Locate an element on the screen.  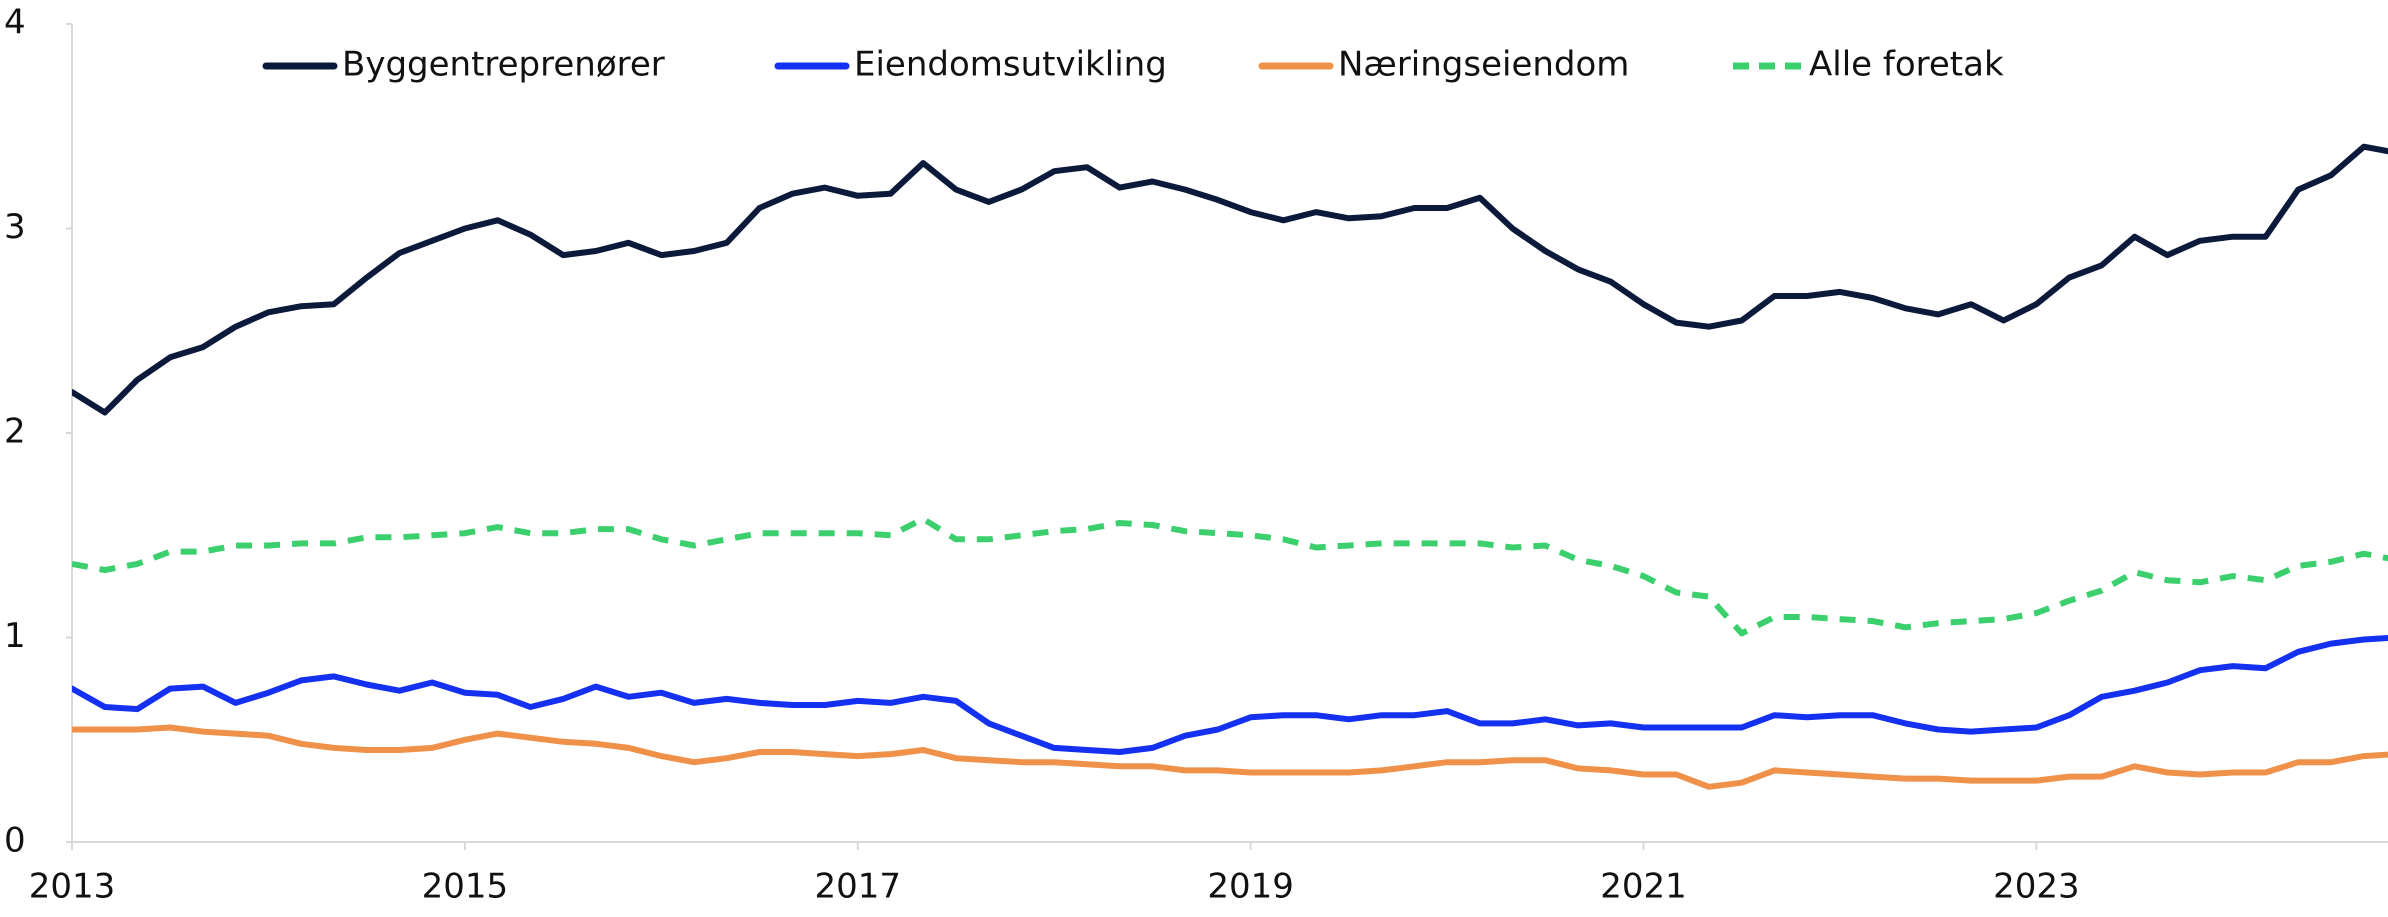
y-tick-label: 2 is located at coordinates (15, 432).